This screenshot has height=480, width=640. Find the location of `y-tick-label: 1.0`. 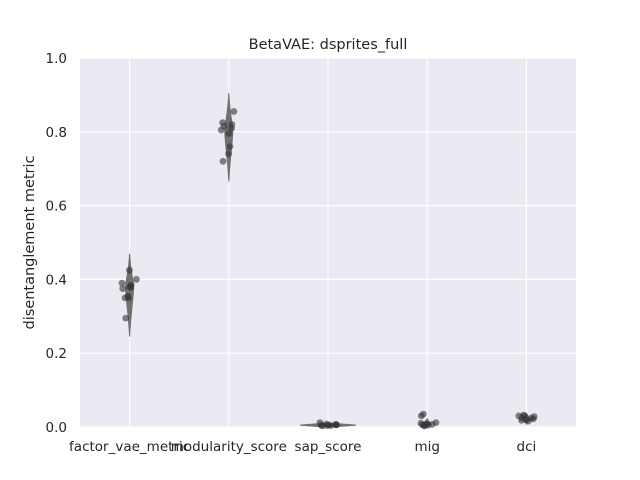

y-tick-label: 1.0 is located at coordinates (56, 59).